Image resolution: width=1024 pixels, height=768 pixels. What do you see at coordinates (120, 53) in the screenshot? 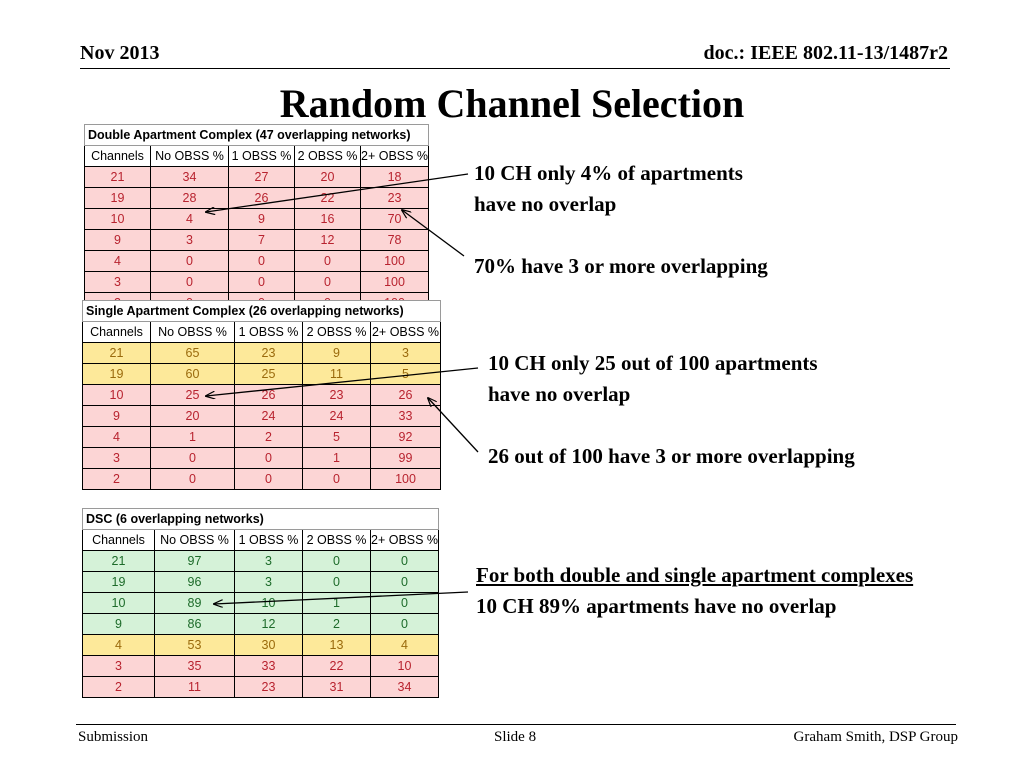
I see `header-date: Nov 2013` at bounding box center [120, 53].